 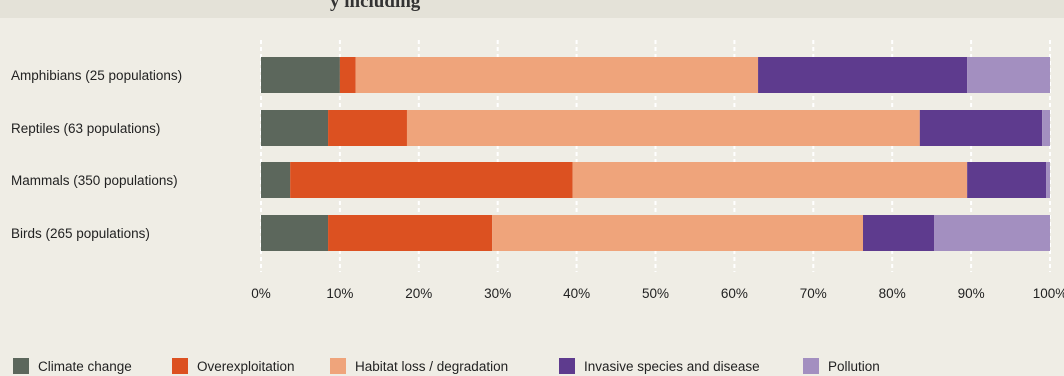 I want to click on x-tick-labels: 0% 10% 20% 30% 40% 50% 60% 70% 80% 90% 100%, so click(x=657, y=293).